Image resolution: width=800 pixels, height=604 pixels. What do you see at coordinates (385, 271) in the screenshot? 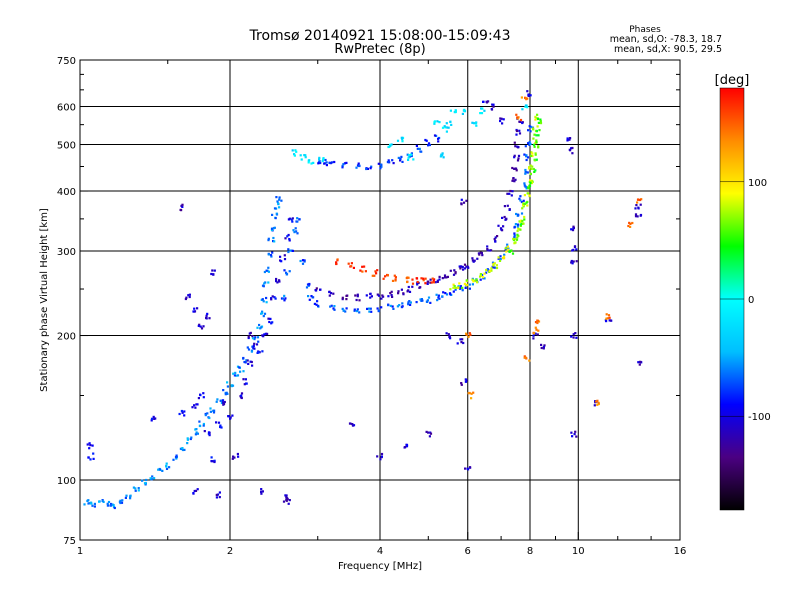
I see `data-series` at bounding box center [385, 271].